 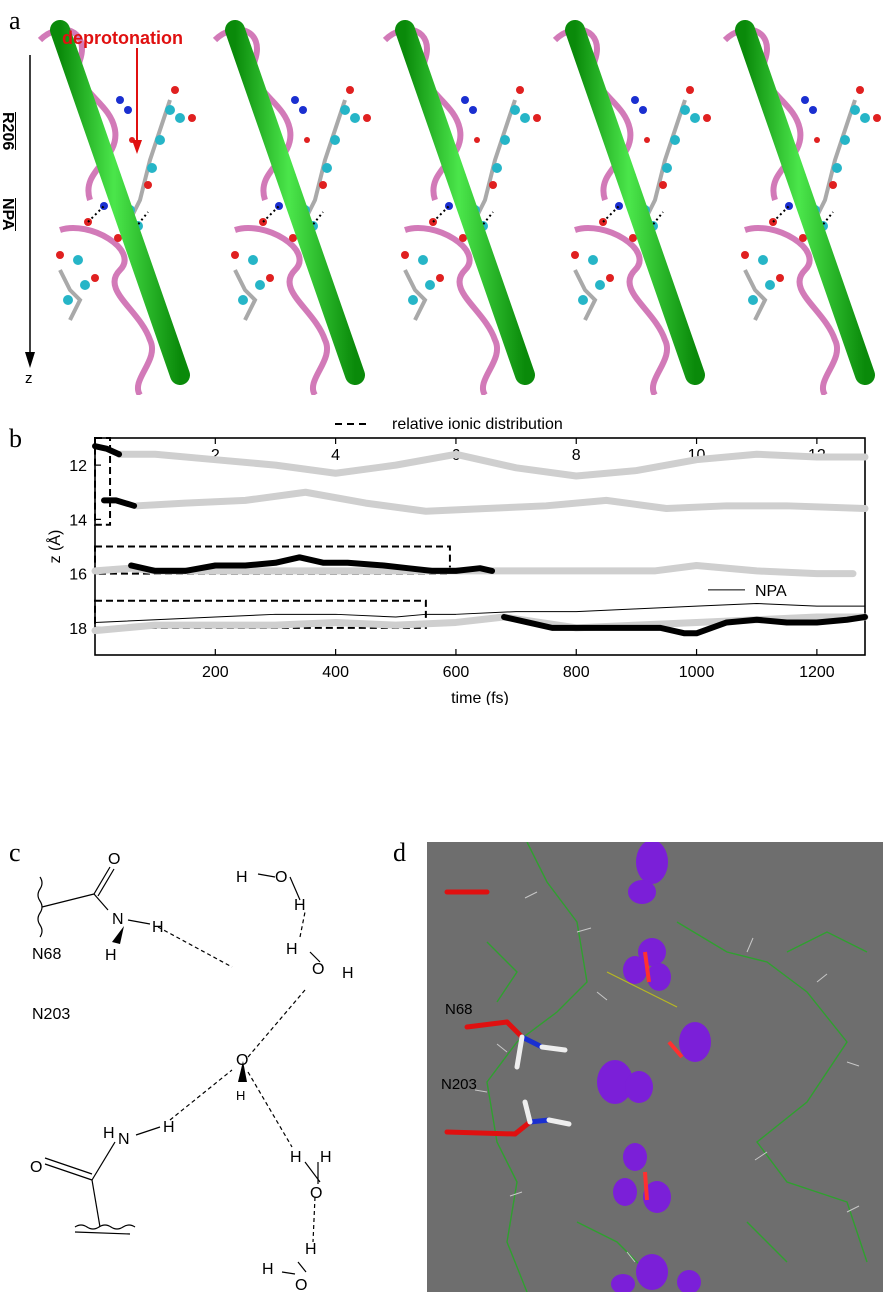 What do you see at coordinates (456, 672) in the screenshot?
I see `x-tick-label: 600` at bounding box center [456, 672].